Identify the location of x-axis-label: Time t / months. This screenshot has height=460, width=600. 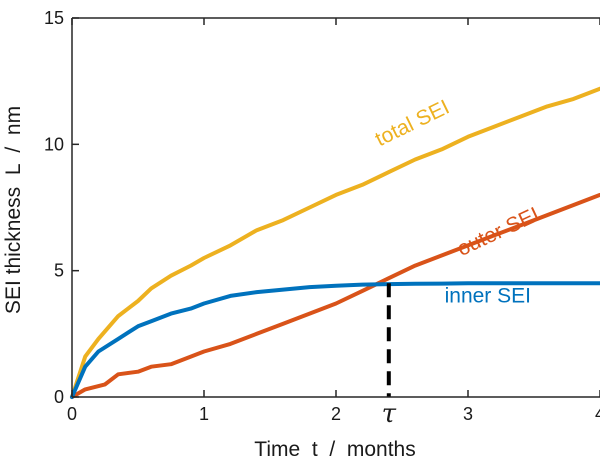
(334, 449).